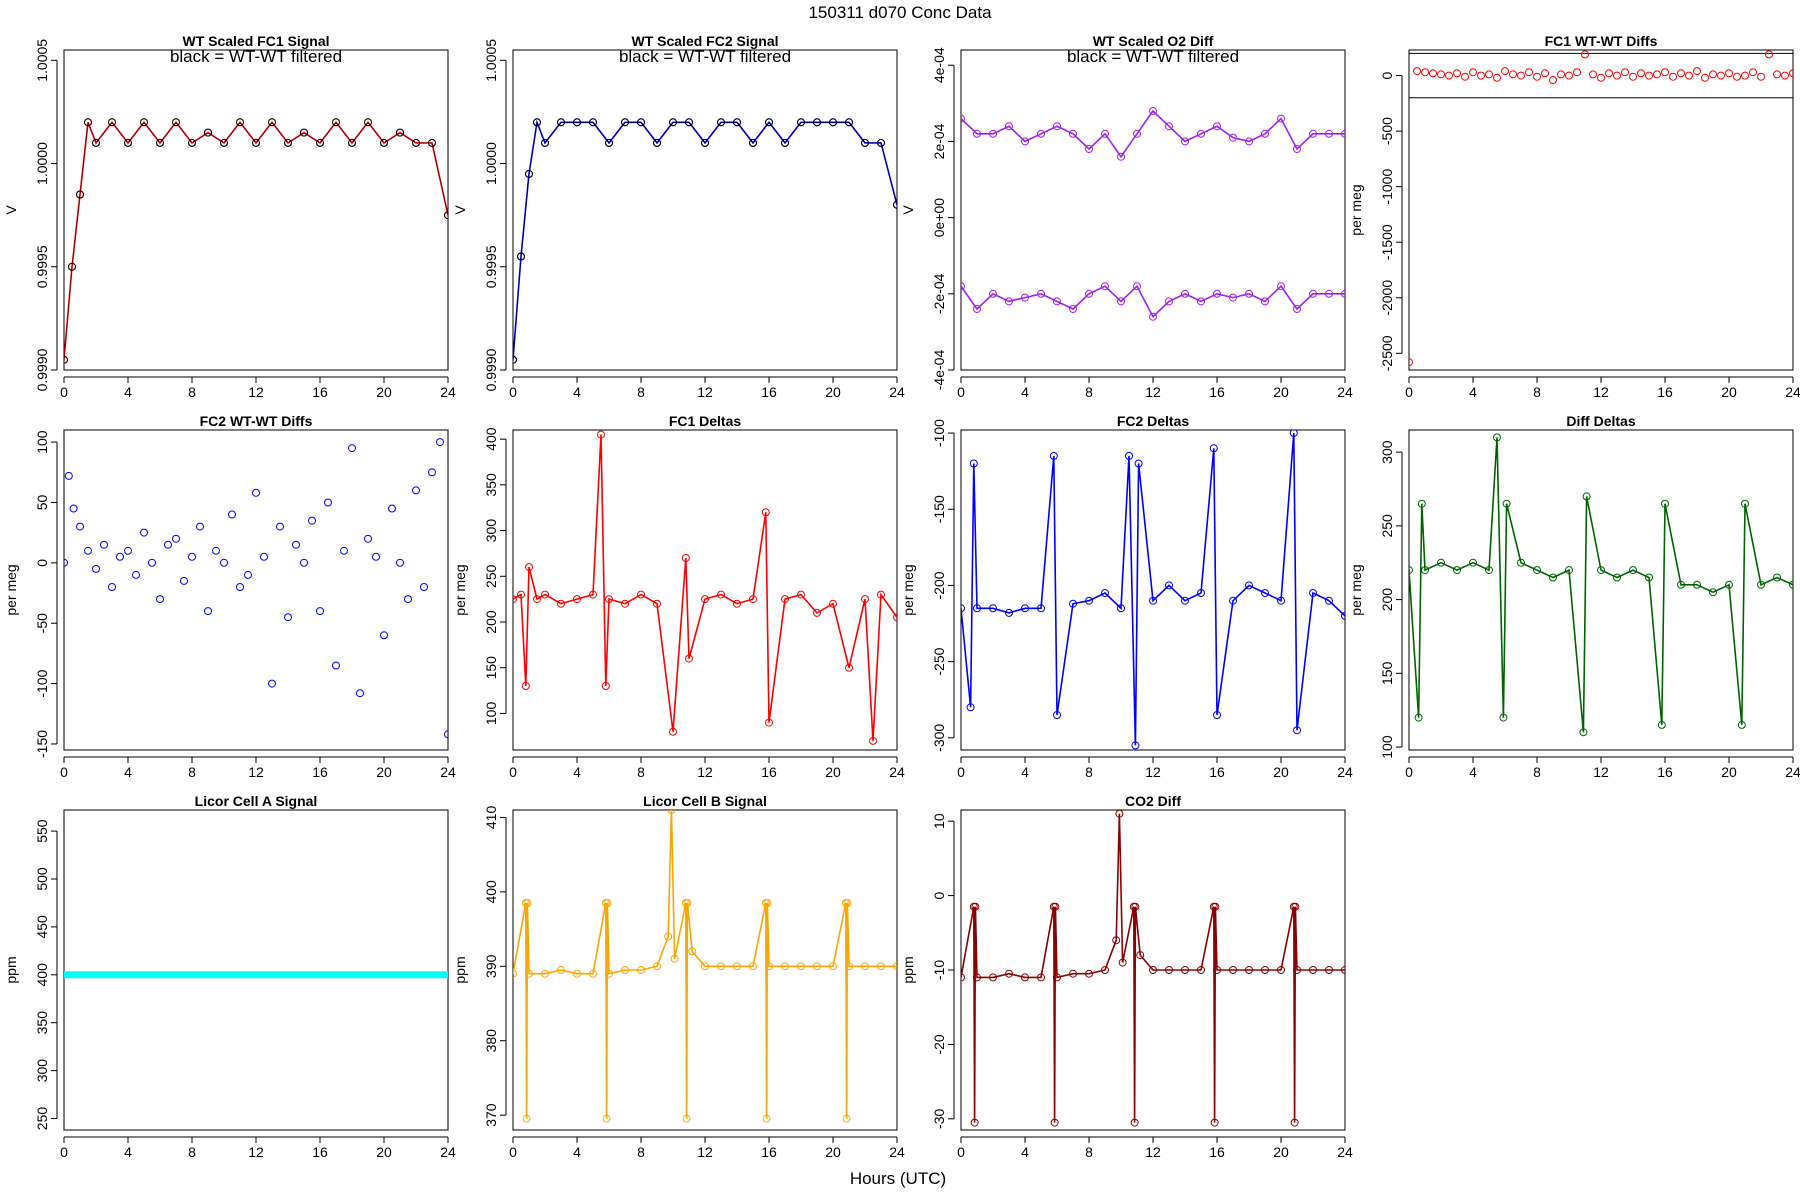 The height and width of the screenshot is (1200, 1800). Describe the element at coordinates (939, 661) in the screenshot. I see `y-tick-label: -250` at that location.